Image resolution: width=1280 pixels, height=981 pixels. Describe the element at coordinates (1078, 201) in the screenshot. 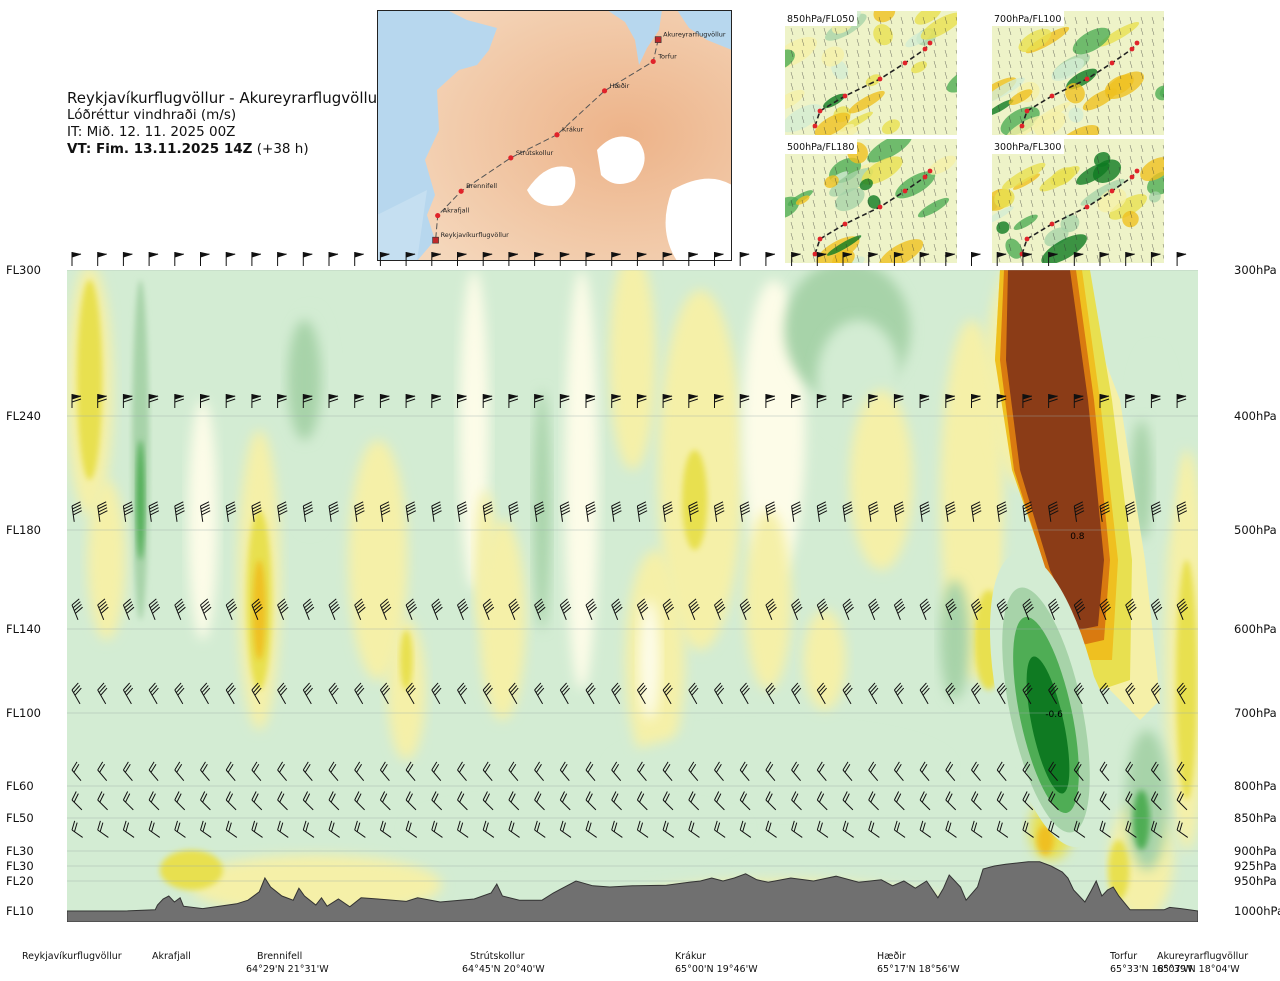

I see `inset-300: 300hPa/FL300` at that location.